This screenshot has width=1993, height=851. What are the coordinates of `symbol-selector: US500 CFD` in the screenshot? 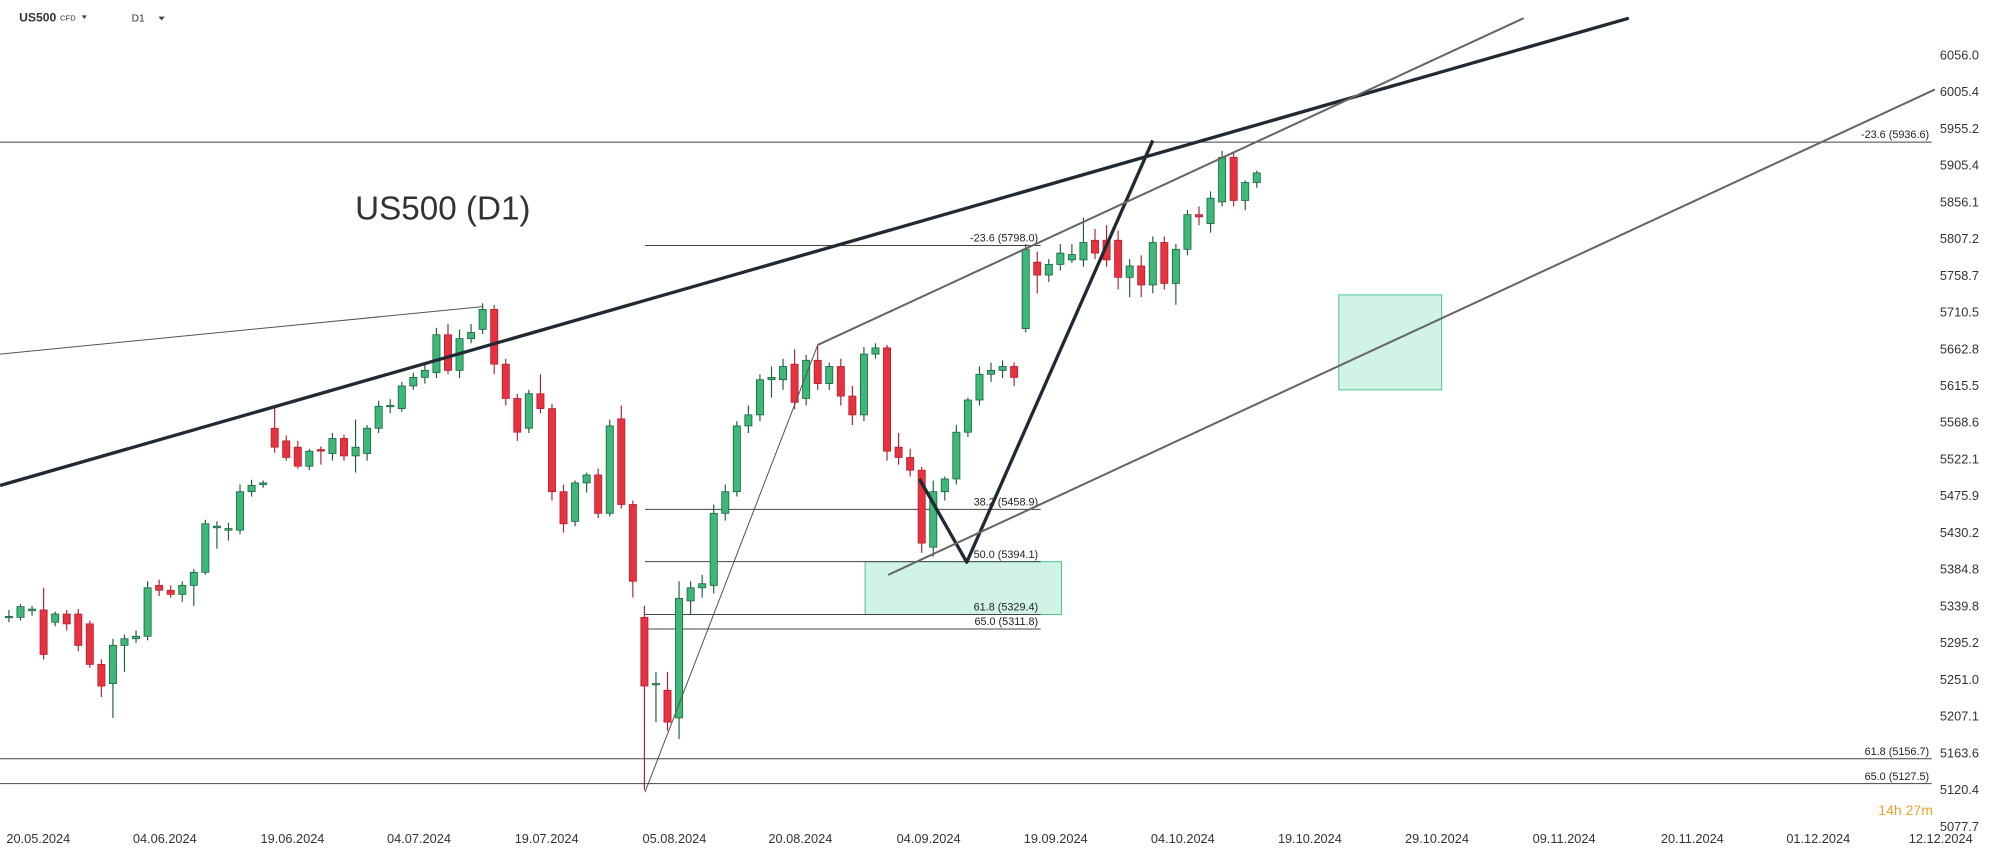 It's located at (53, 18).